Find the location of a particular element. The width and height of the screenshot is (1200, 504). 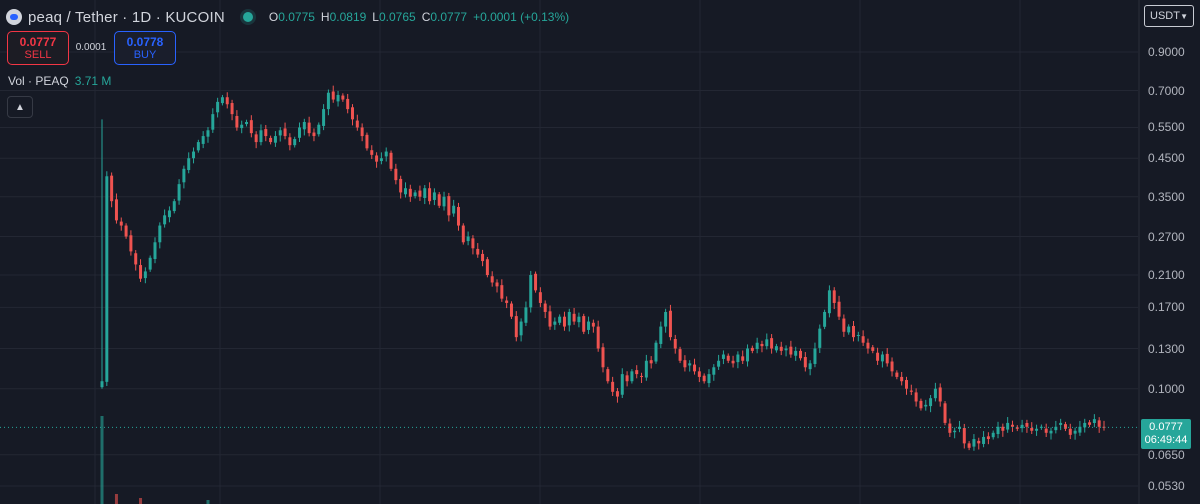

buy-label: BUY is located at coordinates (145, 55).